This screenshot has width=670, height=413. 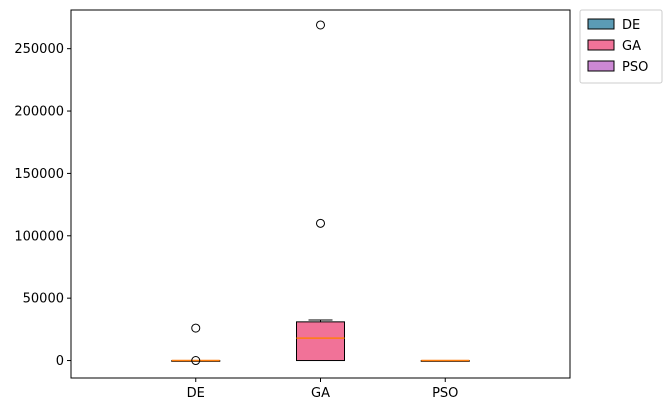 What do you see at coordinates (601, 66) in the screenshot?
I see `legend-swatch-PSO` at bounding box center [601, 66].